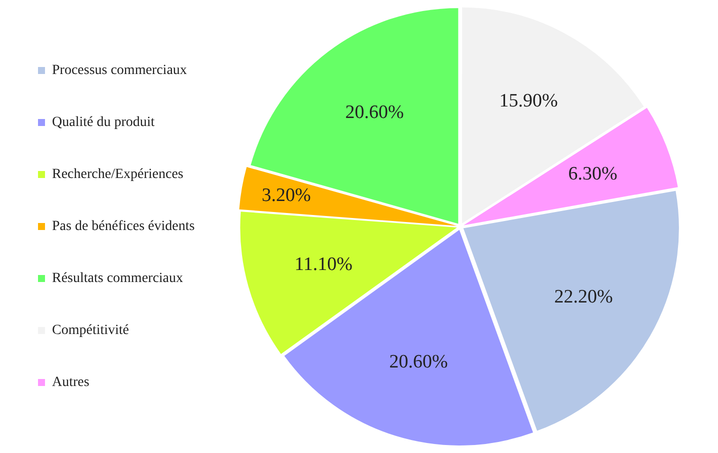 This screenshot has width=718, height=453. Describe the element at coordinates (118, 278) in the screenshot. I see `legend-label: Résultats commerciaux` at that location.